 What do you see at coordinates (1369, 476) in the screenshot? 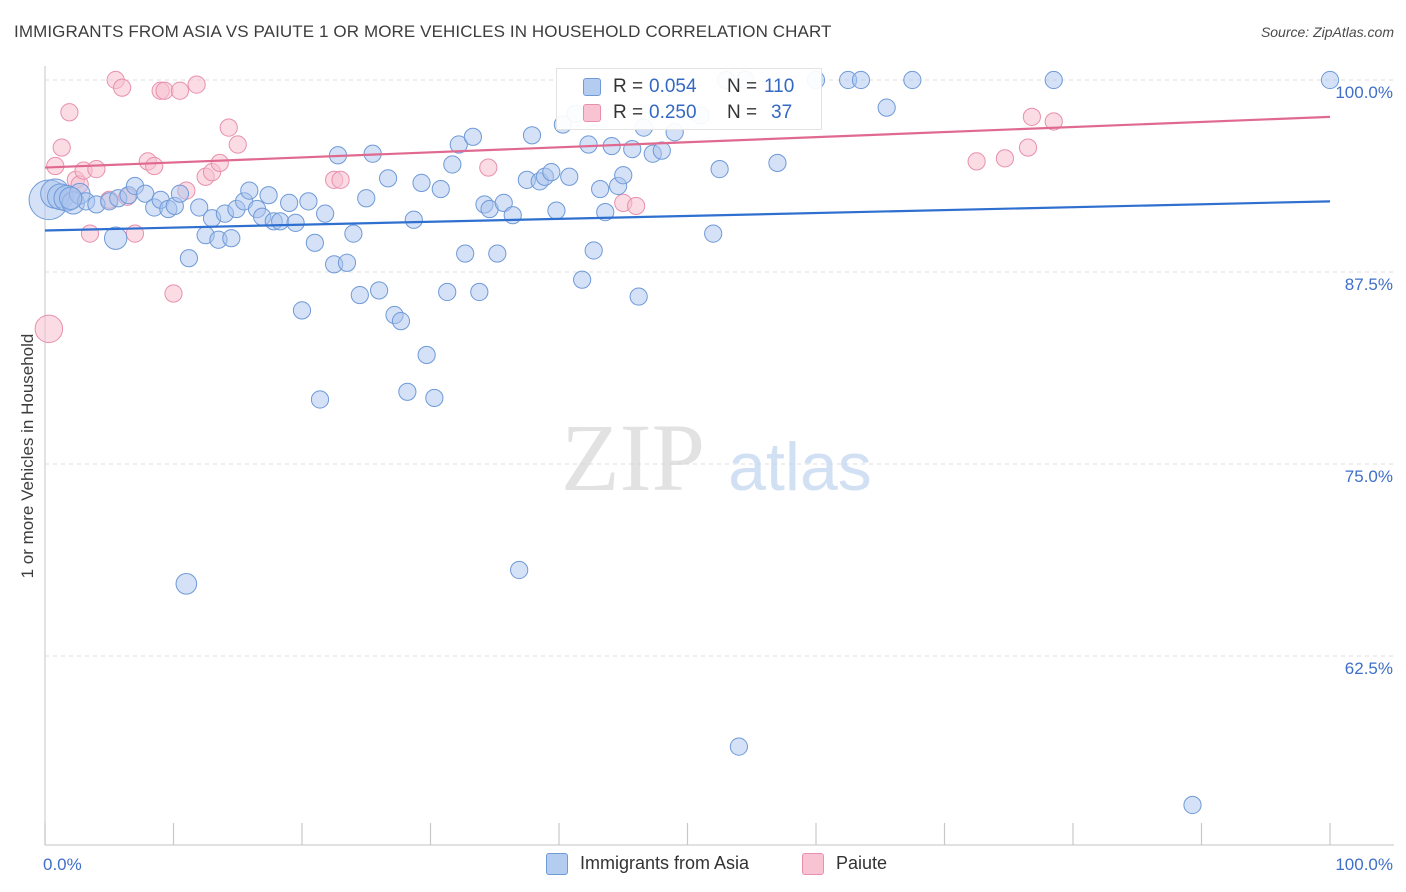
I see `y-tick-label: 75.0%` at bounding box center [1369, 476].